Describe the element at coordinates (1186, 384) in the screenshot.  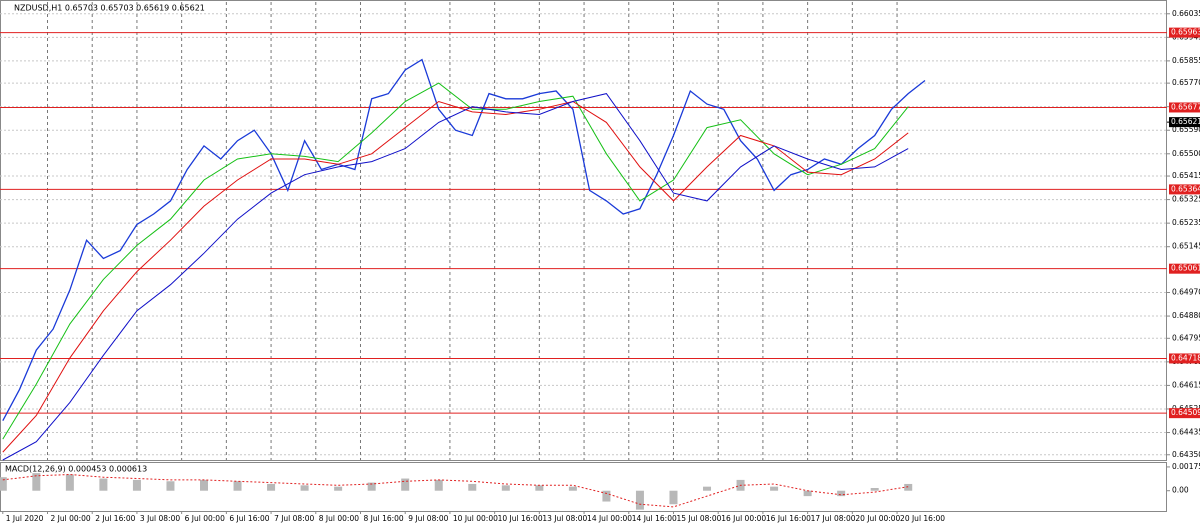
I see `y-tick-label: 0.64615` at that location.